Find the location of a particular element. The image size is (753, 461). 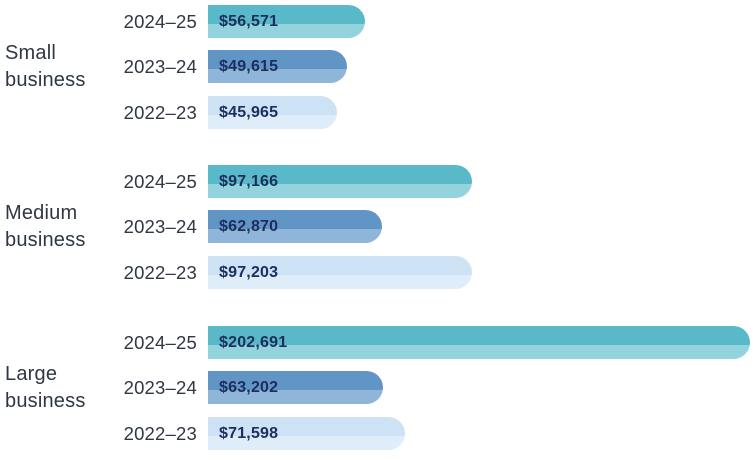

bar: $97,166 is located at coordinates (340, 181).